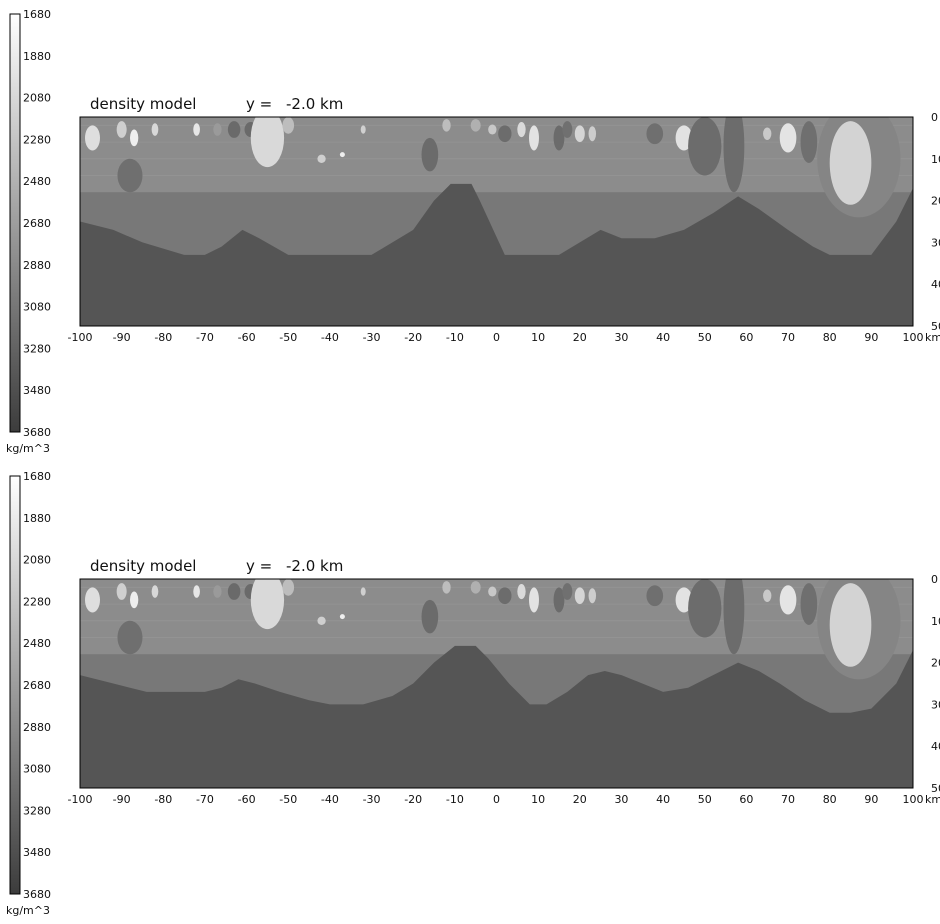 The image size is (940, 924). What do you see at coordinates (37, 518) in the screenshot?
I see `colorbar-tick-label: 1880` at bounding box center [37, 518].